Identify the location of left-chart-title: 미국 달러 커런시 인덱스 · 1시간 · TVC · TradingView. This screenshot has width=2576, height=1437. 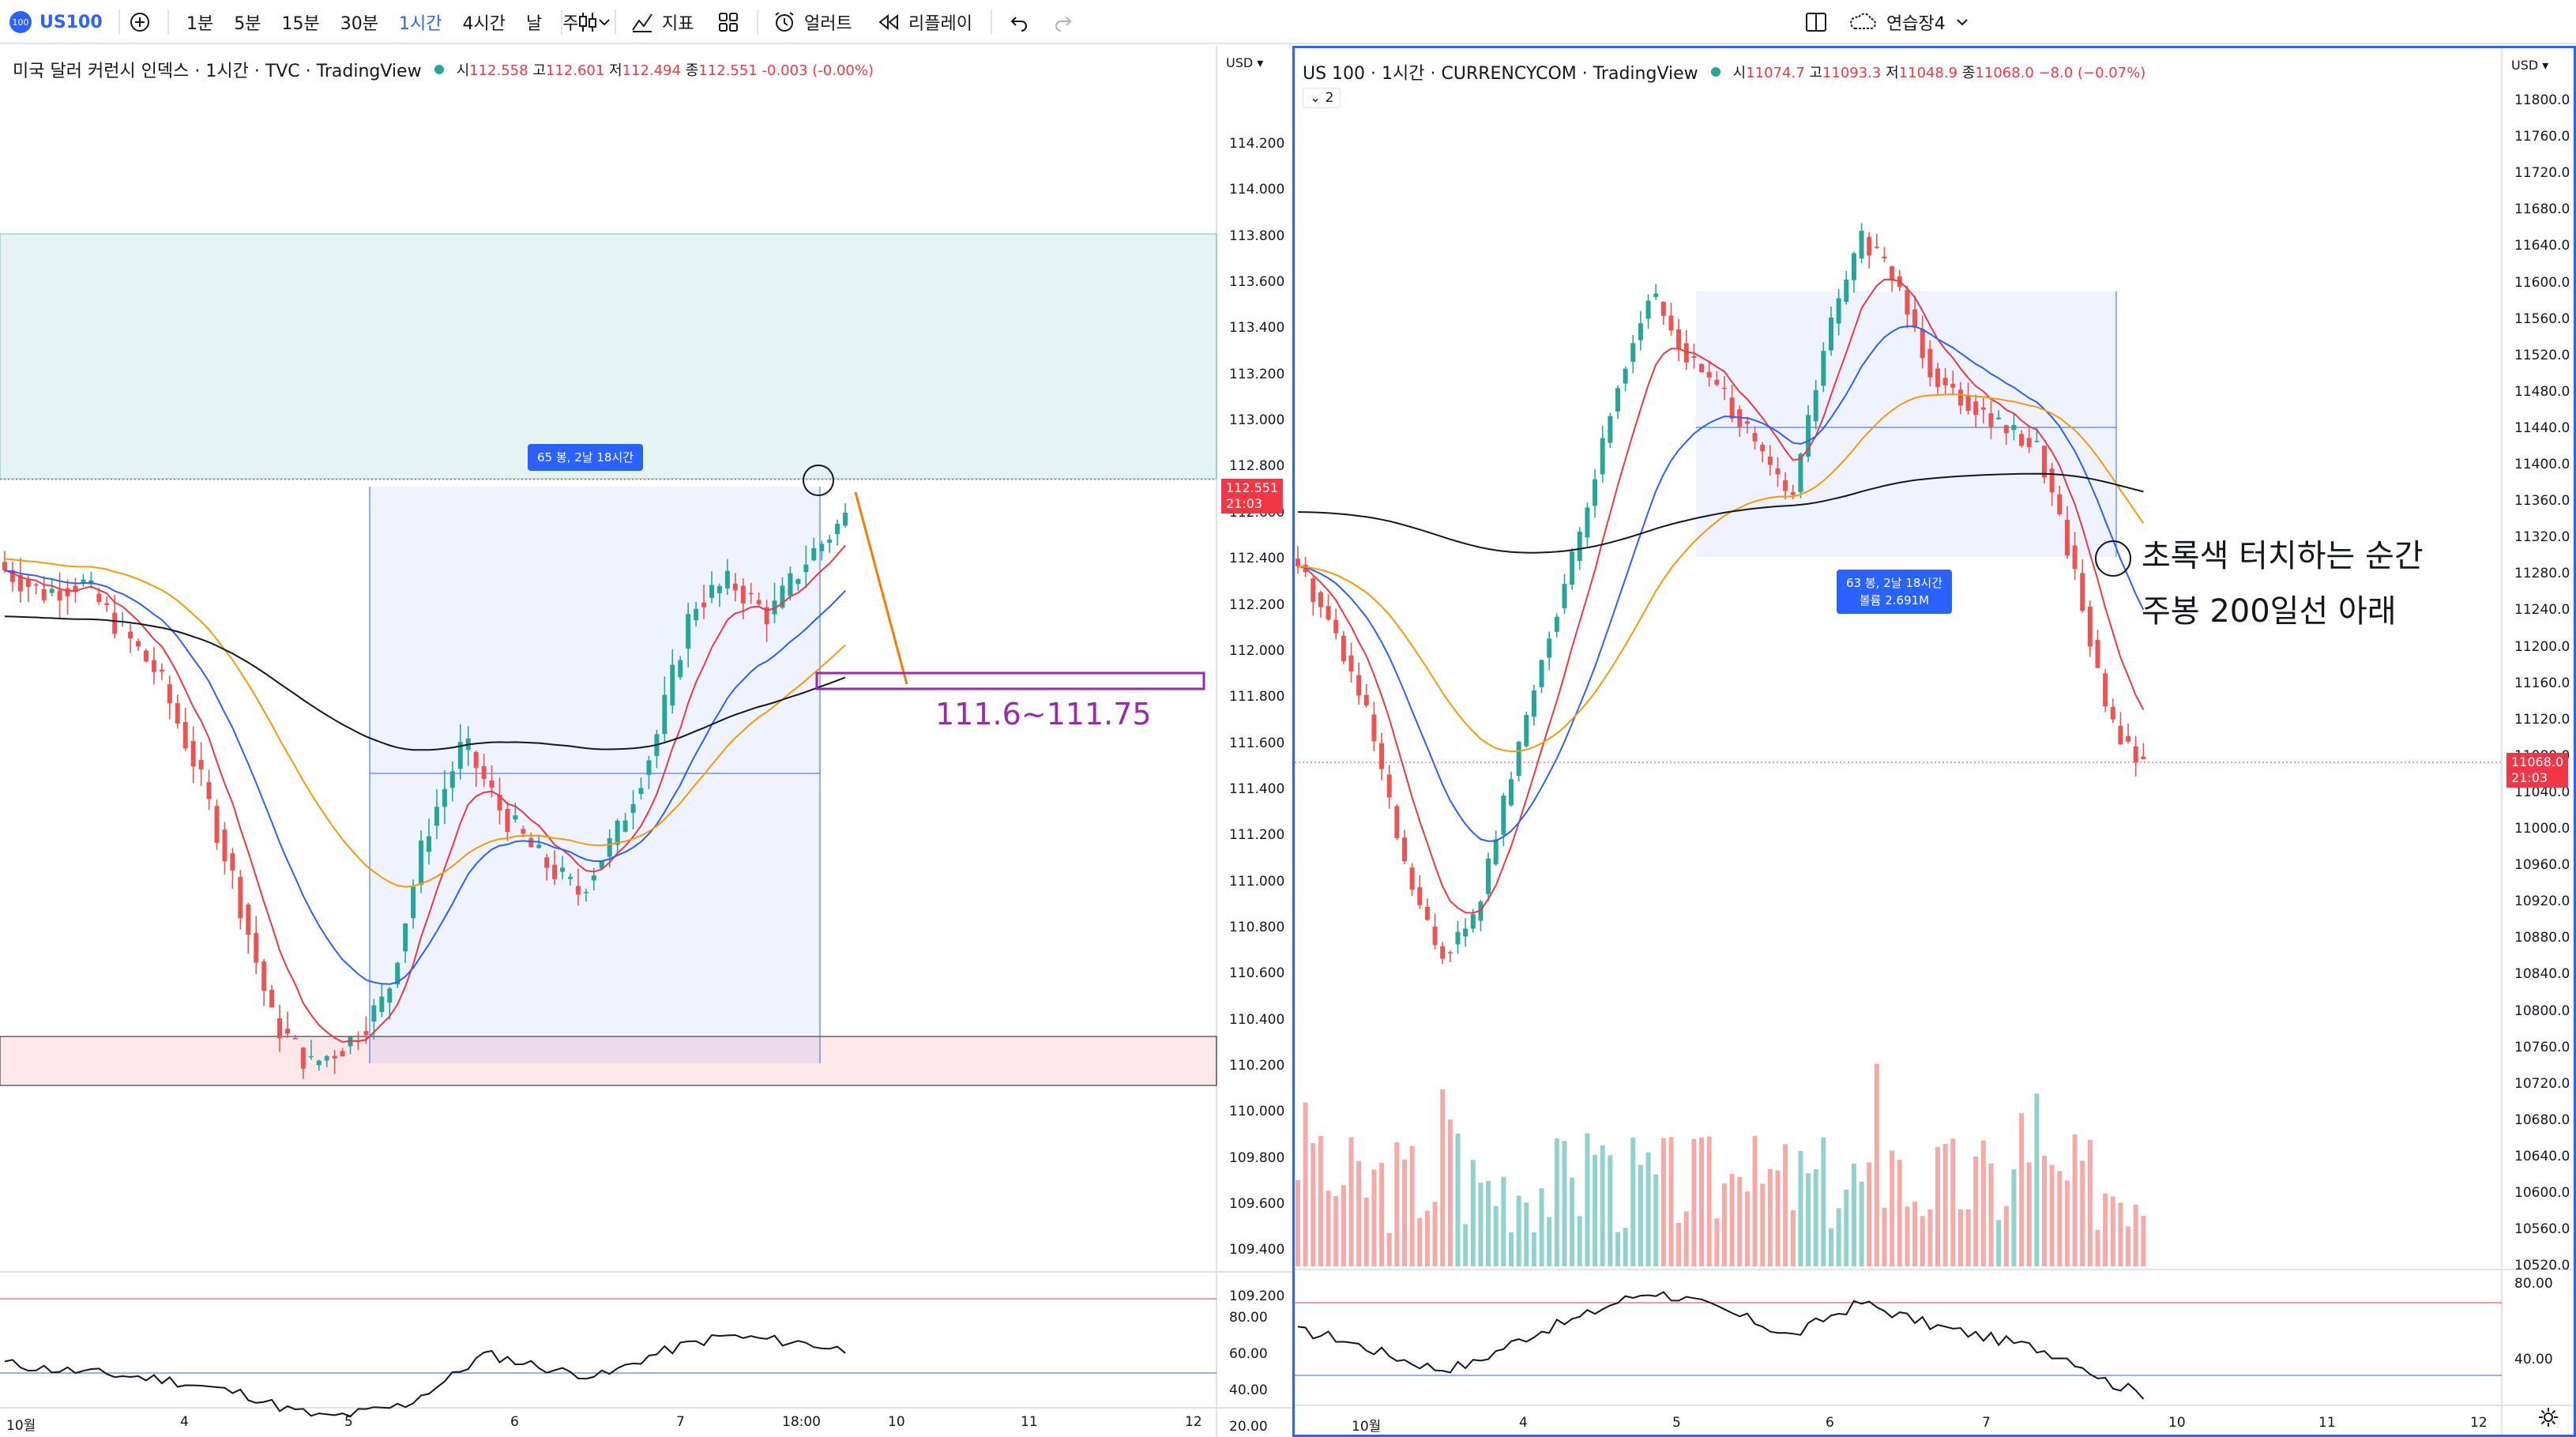
(218, 71).